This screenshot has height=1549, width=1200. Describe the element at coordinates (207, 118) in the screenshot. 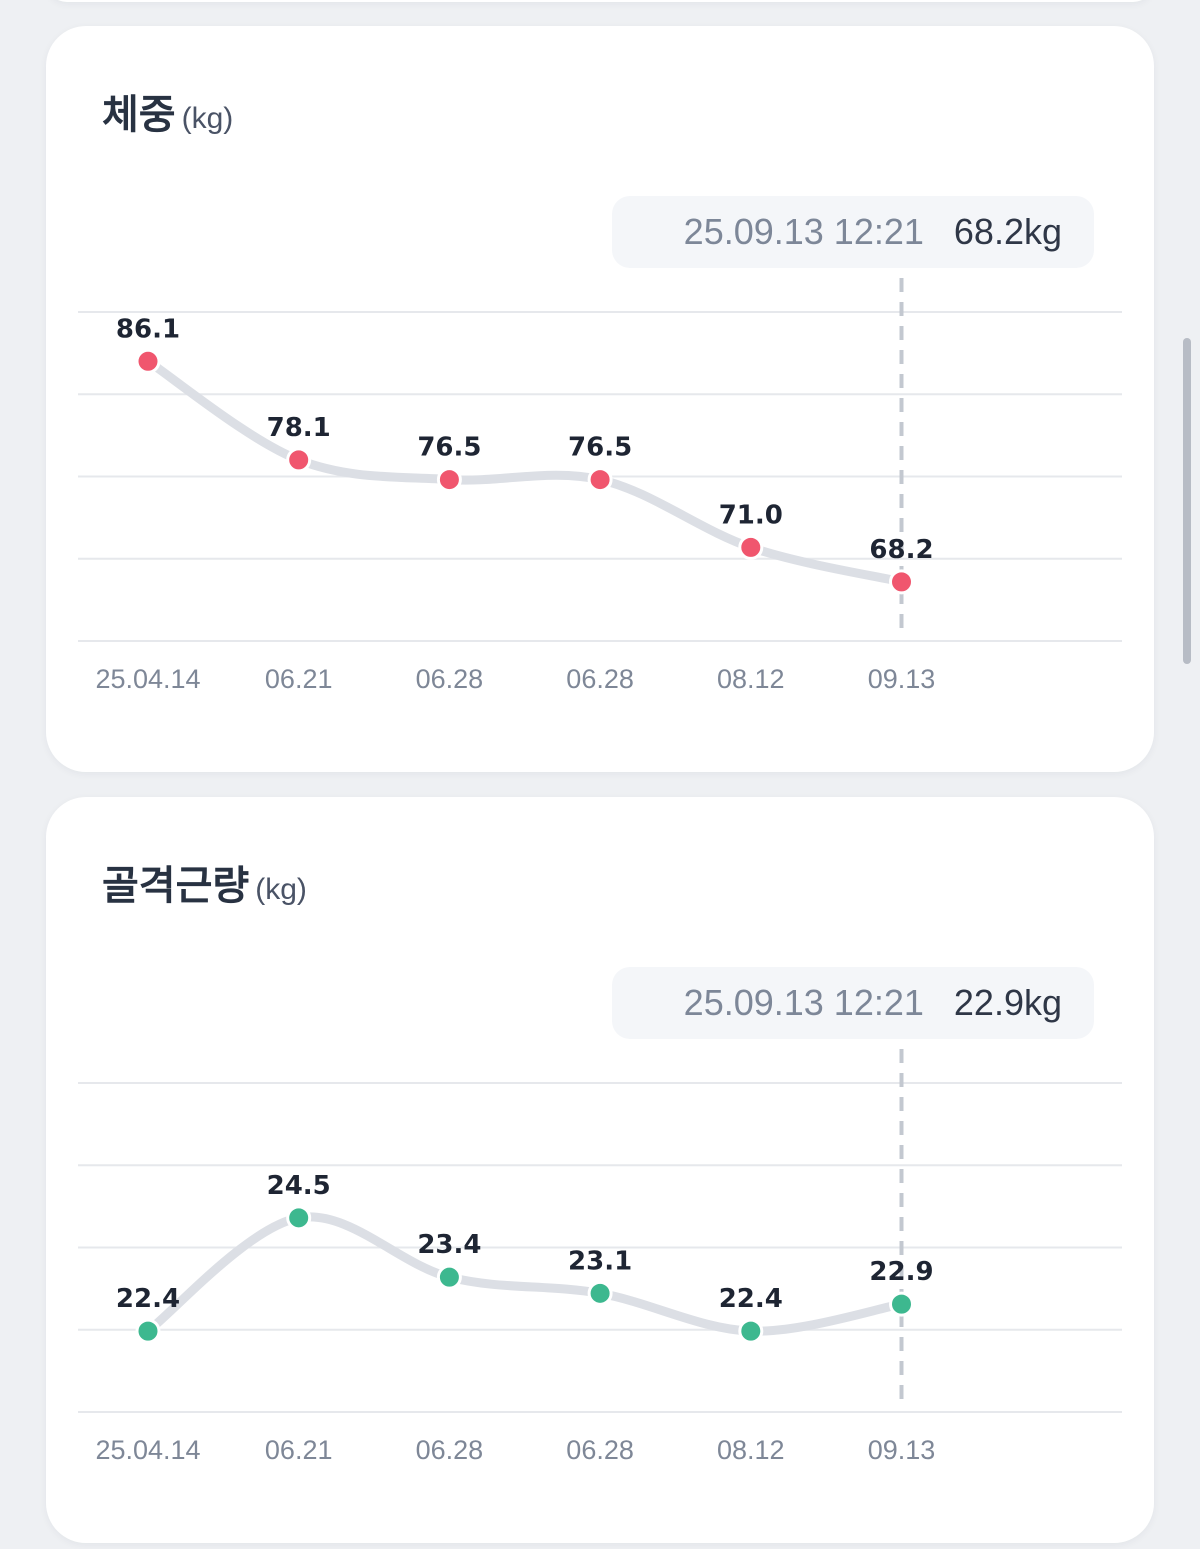

I see `weight-unit: (kg)` at that location.